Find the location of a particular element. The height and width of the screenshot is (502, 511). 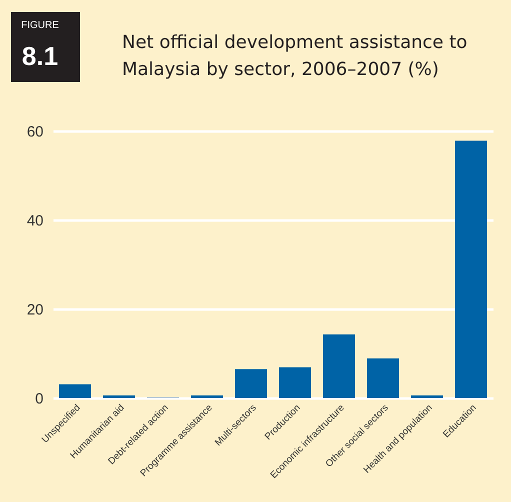

y-tick-label: 20 is located at coordinates (35, 310).